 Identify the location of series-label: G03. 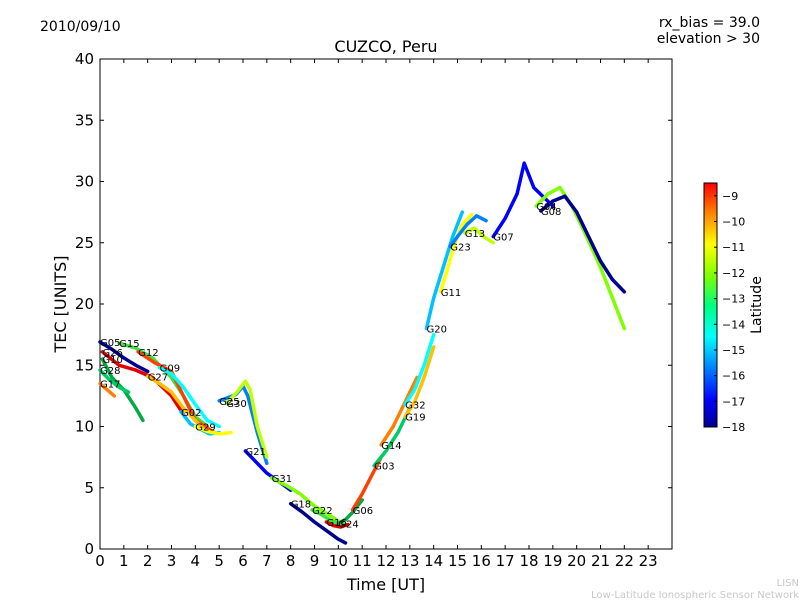
(384, 467).